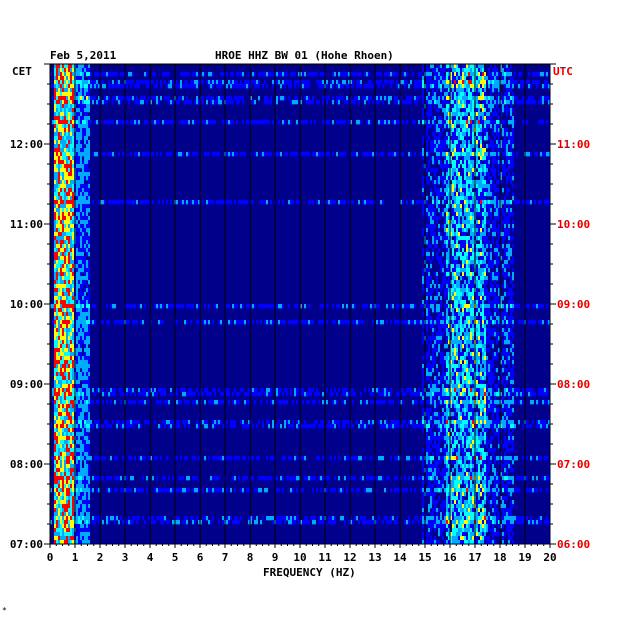  Describe the element at coordinates (125, 557) in the screenshot. I see `x-tick-label: 3` at that location.